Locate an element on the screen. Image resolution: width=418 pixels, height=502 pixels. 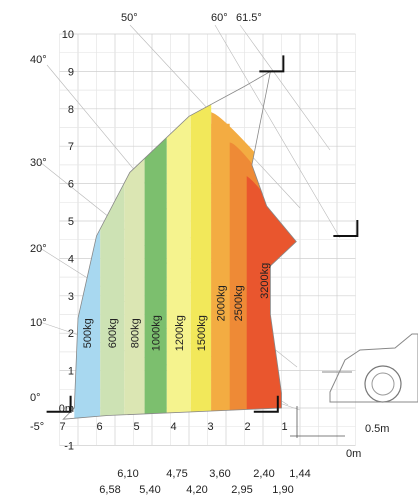
y-tick-label: 6 is located at coordinates (71, 185).